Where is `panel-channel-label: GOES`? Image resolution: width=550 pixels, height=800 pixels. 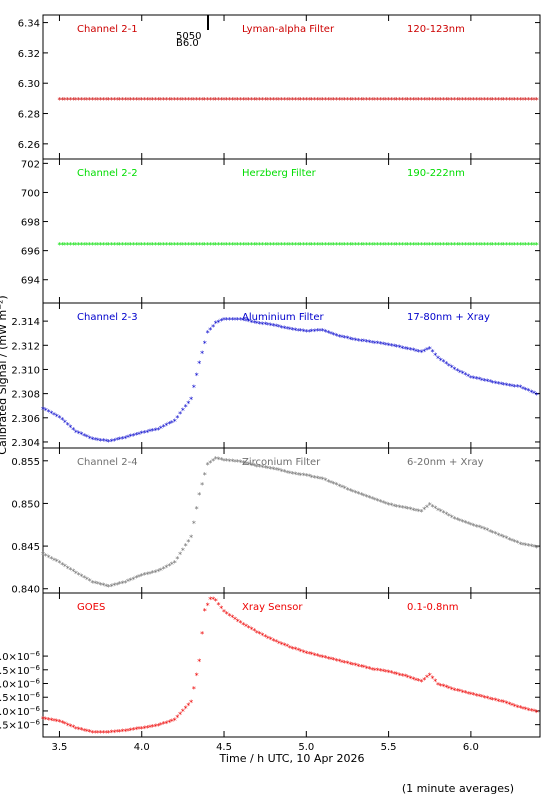 panel-channel-label: GOES is located at coordinates (91, 607).